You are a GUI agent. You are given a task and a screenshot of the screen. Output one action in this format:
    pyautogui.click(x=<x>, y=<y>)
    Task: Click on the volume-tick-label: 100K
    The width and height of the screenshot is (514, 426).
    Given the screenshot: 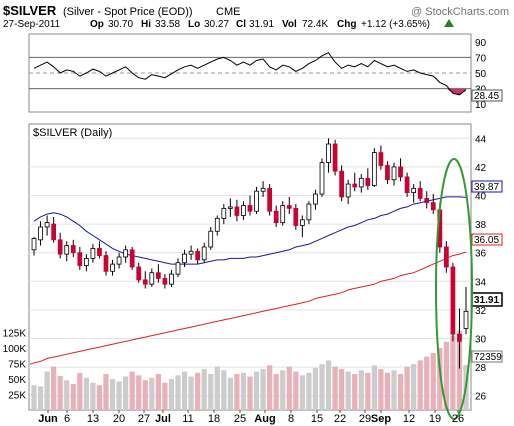 What is the action you would take?
    pyautogui.click(x=15, y=349)
    